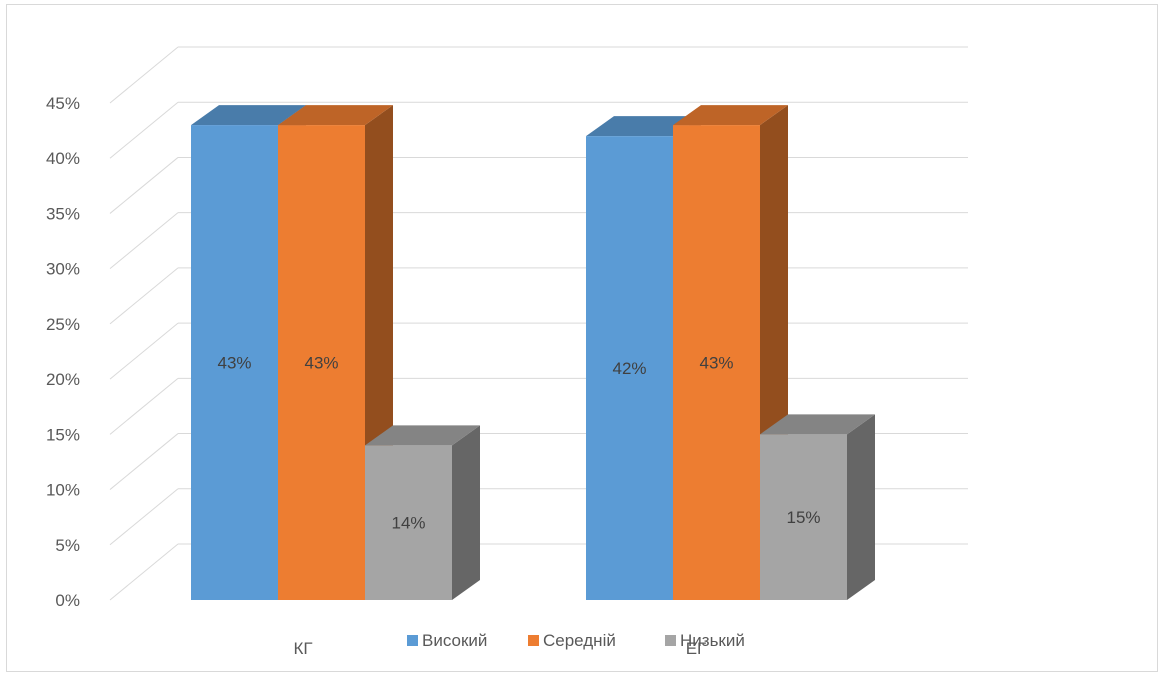 Image resolution: width=1167 pixels, height=677 pixels. What do you see at coordinates (302, 648) in the screenshot?
I see `x-category-label: КГ` at bounding box center [302, 648].